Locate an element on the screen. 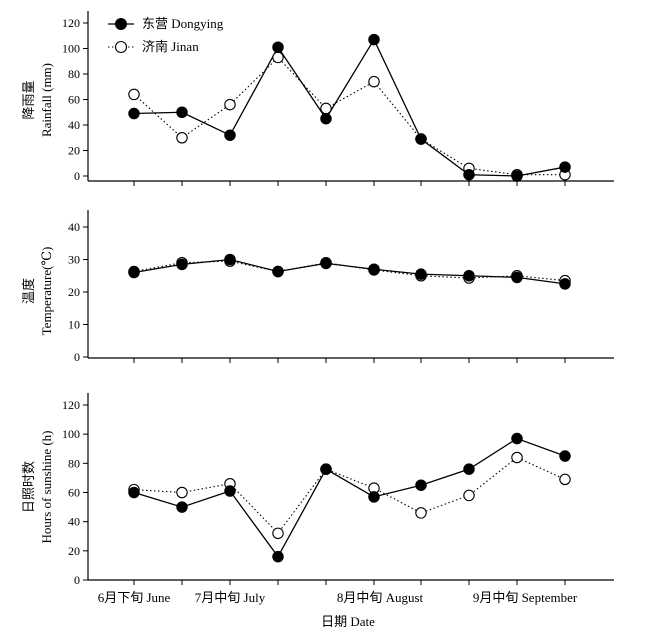  y-tick-label: 30 is located at coordinates (74, 260).